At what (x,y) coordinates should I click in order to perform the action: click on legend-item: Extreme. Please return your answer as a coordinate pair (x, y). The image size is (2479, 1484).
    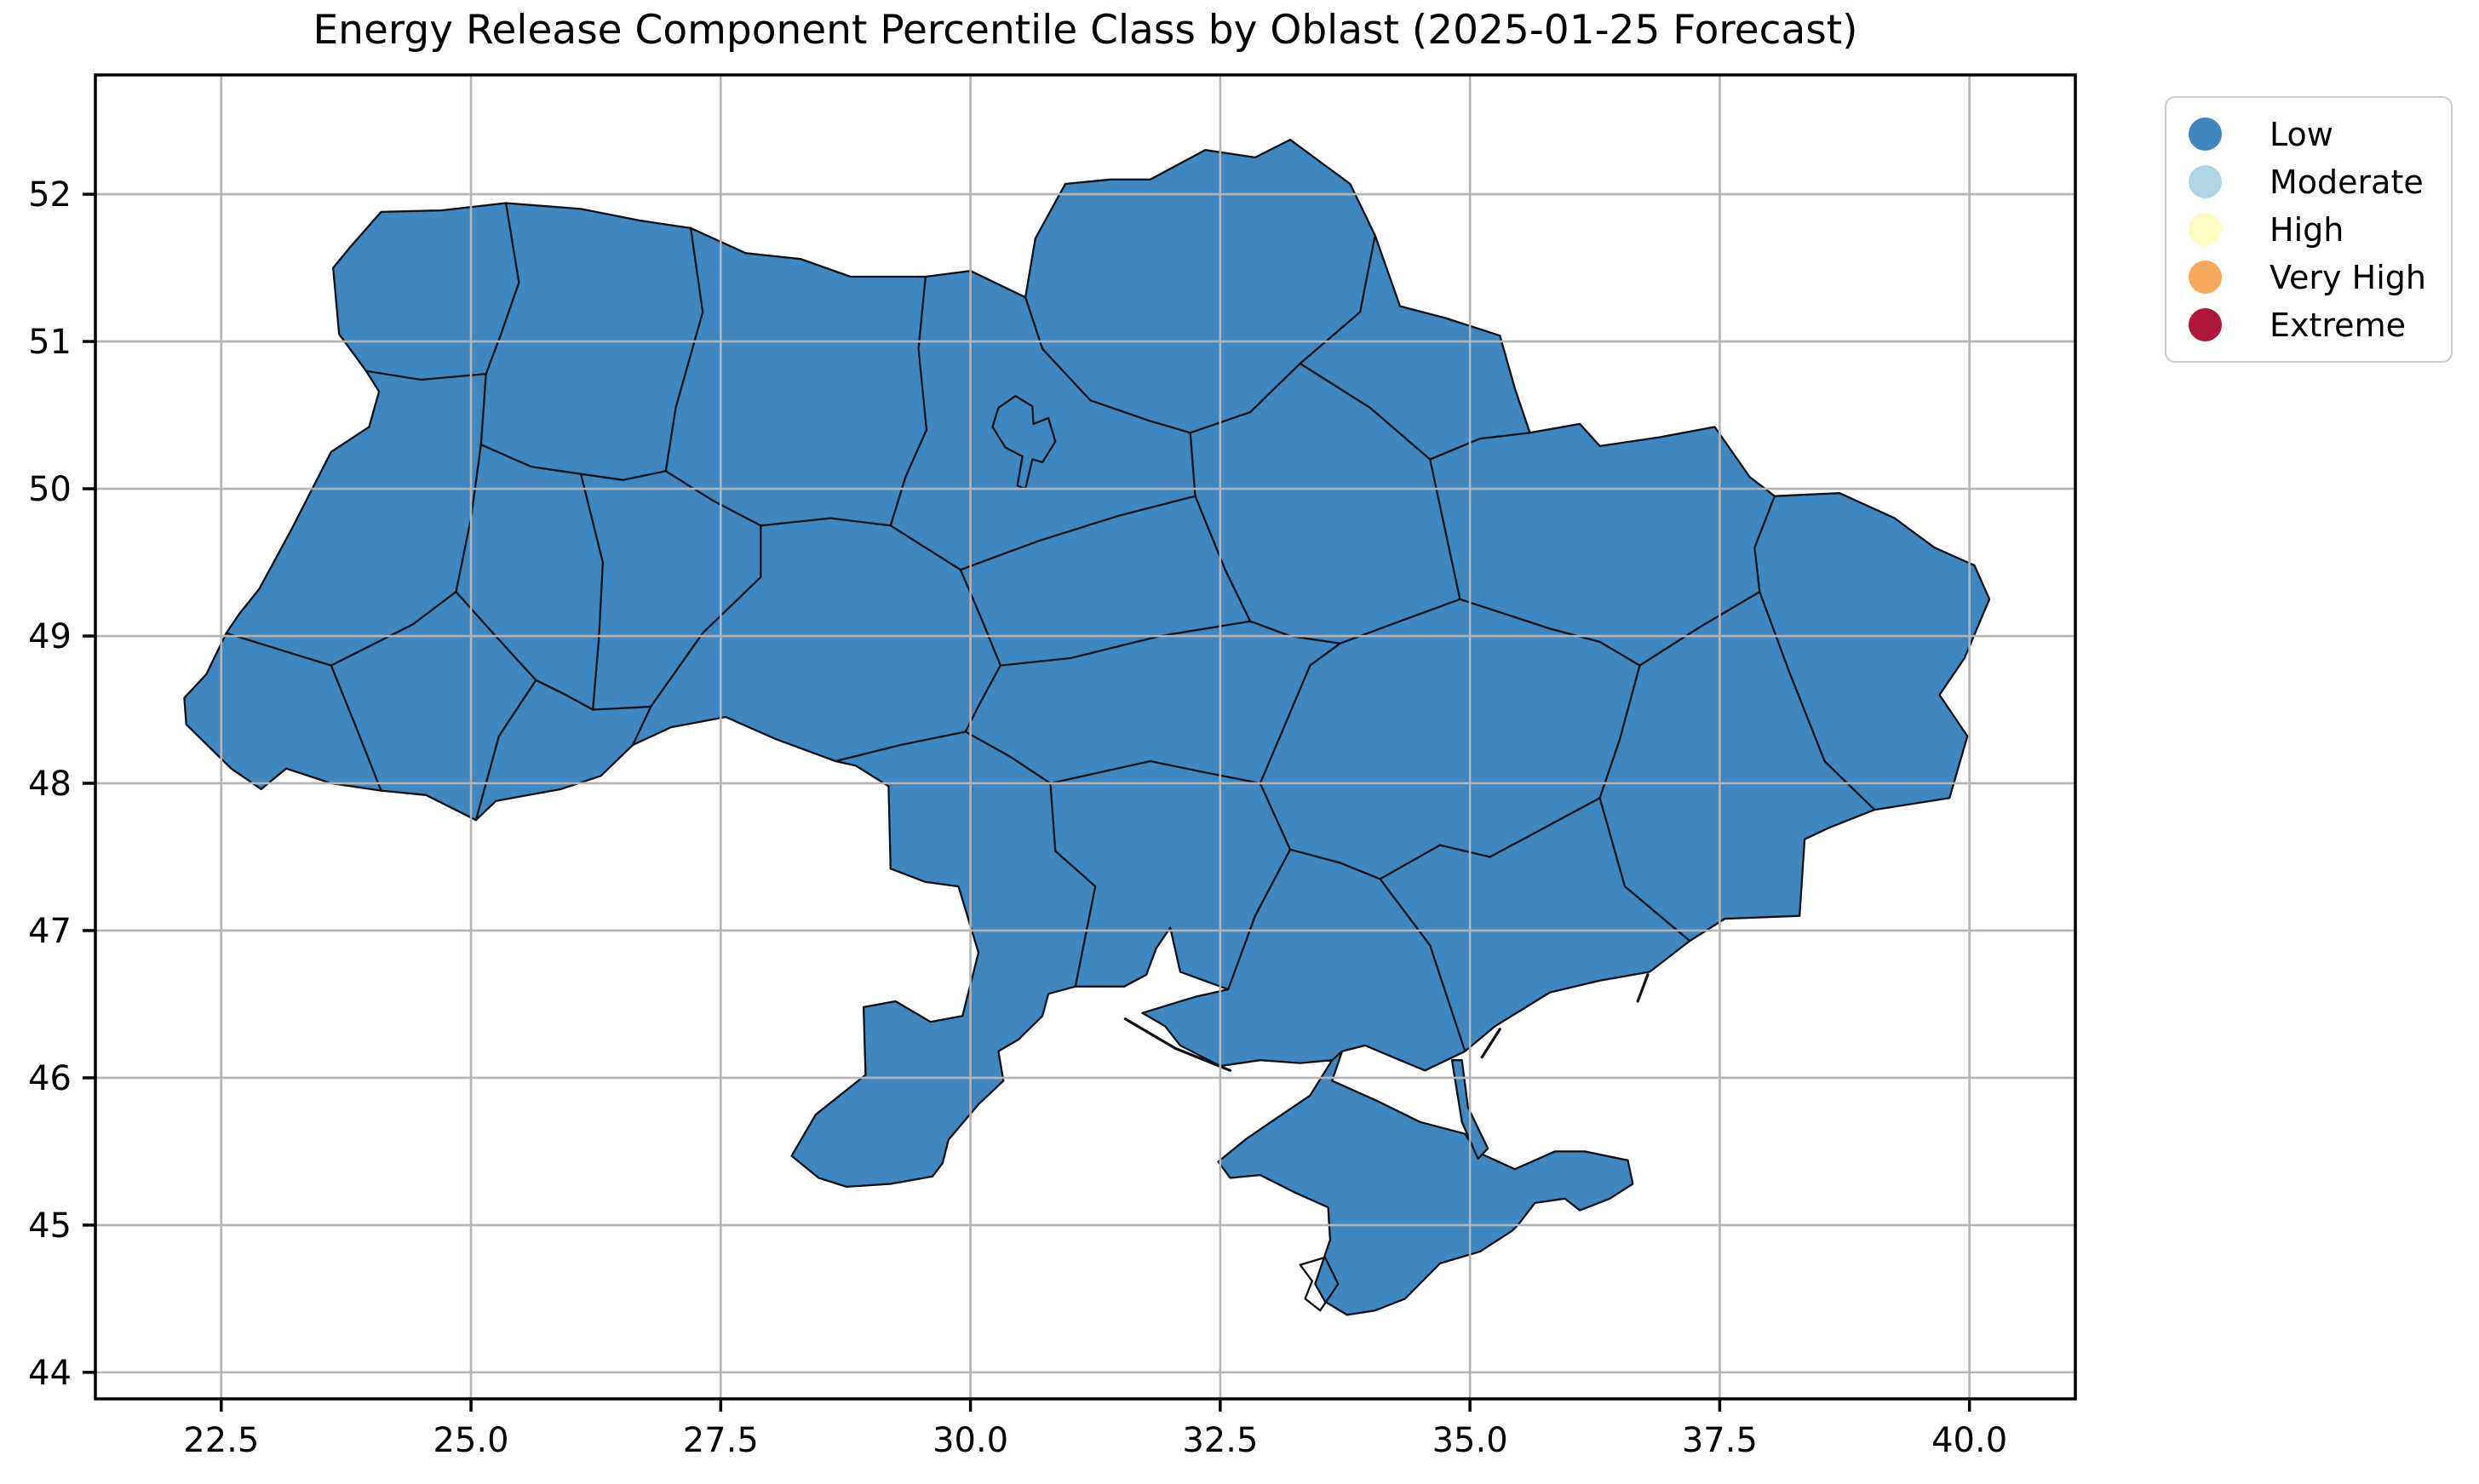
    Looking at the image, I should click on (2320, 324).